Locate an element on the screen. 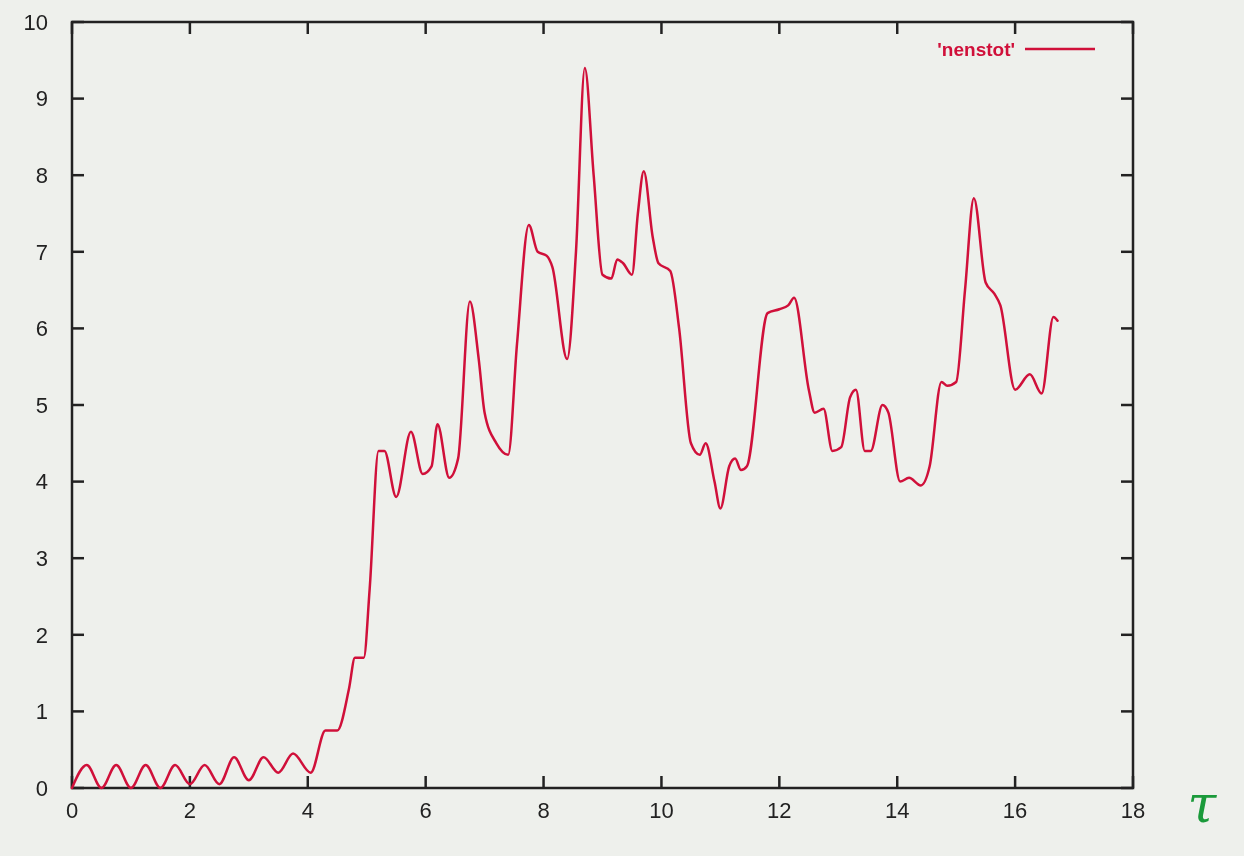 This screenshot has height=856, width=1244. x-tick-label: 12 is located at coordinates (779, 810).